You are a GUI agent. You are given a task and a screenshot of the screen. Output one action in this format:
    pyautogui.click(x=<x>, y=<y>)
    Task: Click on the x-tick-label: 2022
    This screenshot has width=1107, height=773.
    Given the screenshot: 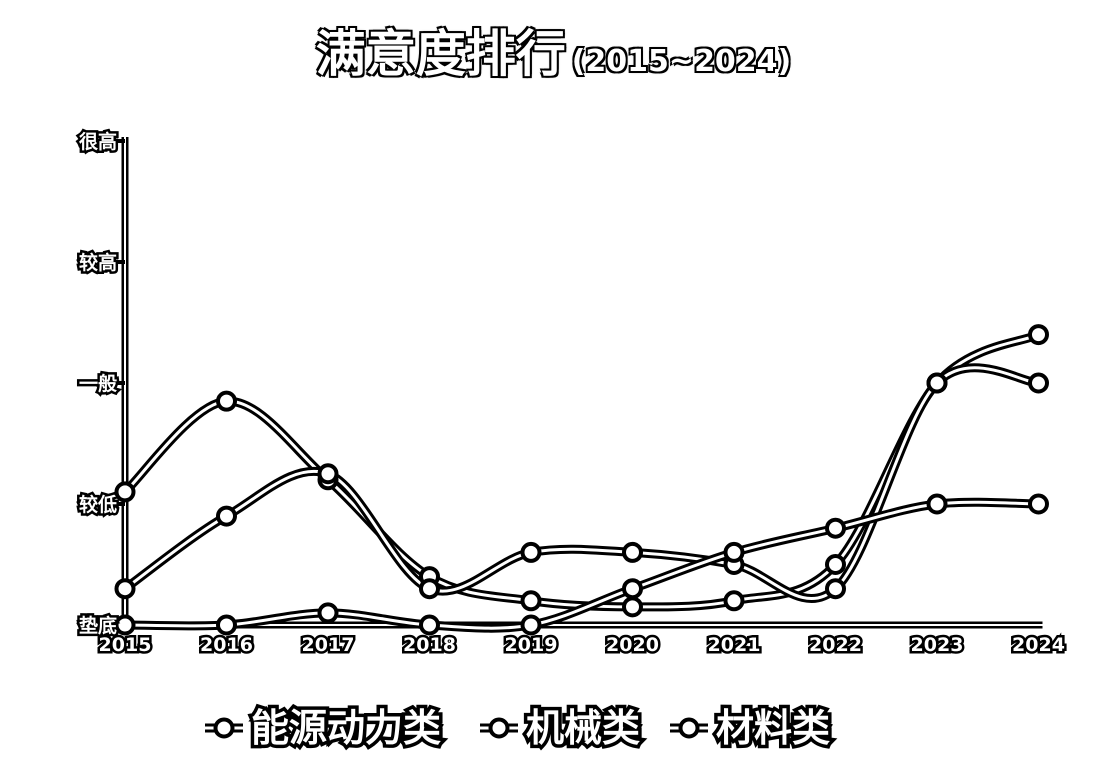 What is the action you would take?
    pyautogui.click(x=835, y=645)
    